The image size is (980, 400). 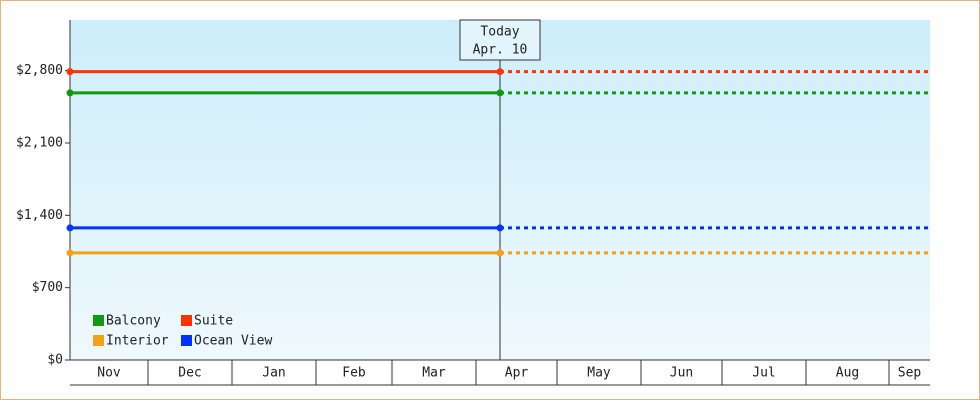 I want to click on y-tick-label: $700, so click(x=47, y=287).